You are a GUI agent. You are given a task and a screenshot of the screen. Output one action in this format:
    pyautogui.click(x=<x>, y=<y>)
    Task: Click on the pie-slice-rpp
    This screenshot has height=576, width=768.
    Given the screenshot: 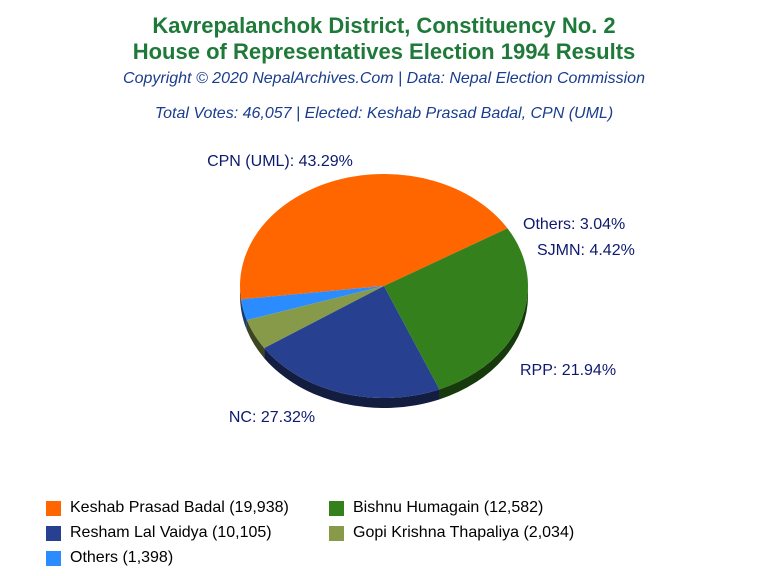 What is the action you would take?
    pyautogui.click(x=352, y=342)
    